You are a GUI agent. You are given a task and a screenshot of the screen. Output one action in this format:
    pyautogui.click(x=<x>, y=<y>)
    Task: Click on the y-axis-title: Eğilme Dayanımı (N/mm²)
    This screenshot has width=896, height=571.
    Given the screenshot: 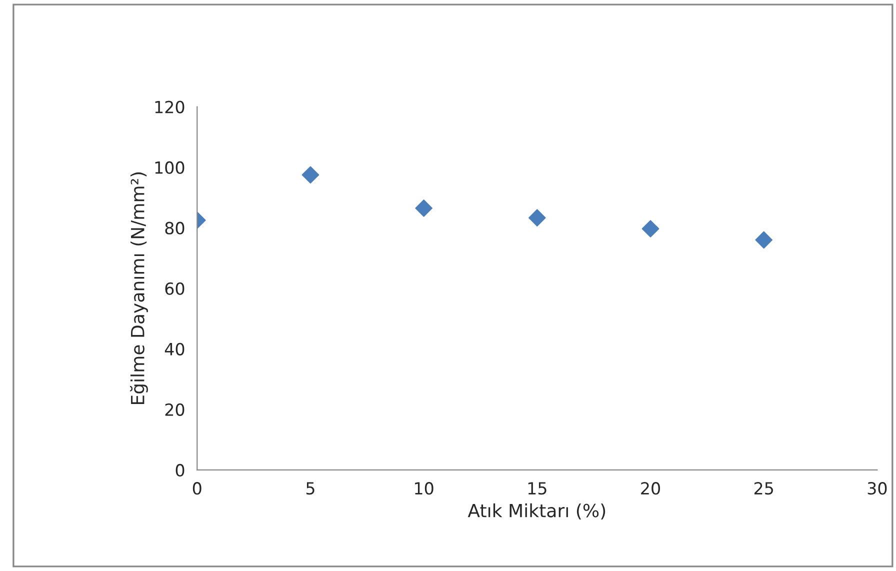 What is the action you would take?
    pyautogui.click(x=139, y=288)
    